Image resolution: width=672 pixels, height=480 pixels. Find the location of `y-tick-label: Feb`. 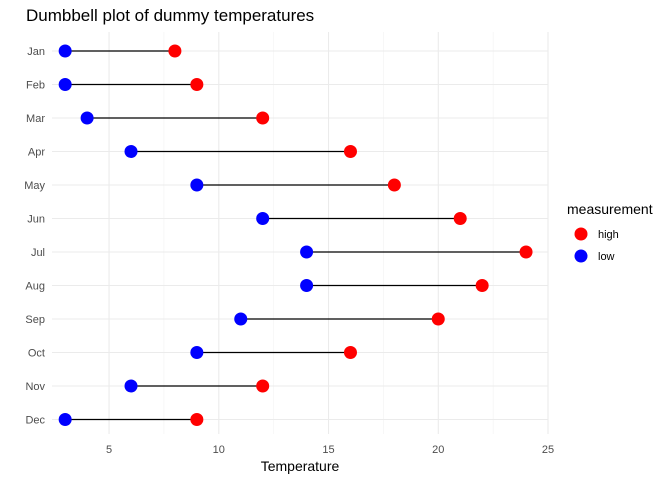

y-tick-label: Feb is located at coordinates (35, 86).